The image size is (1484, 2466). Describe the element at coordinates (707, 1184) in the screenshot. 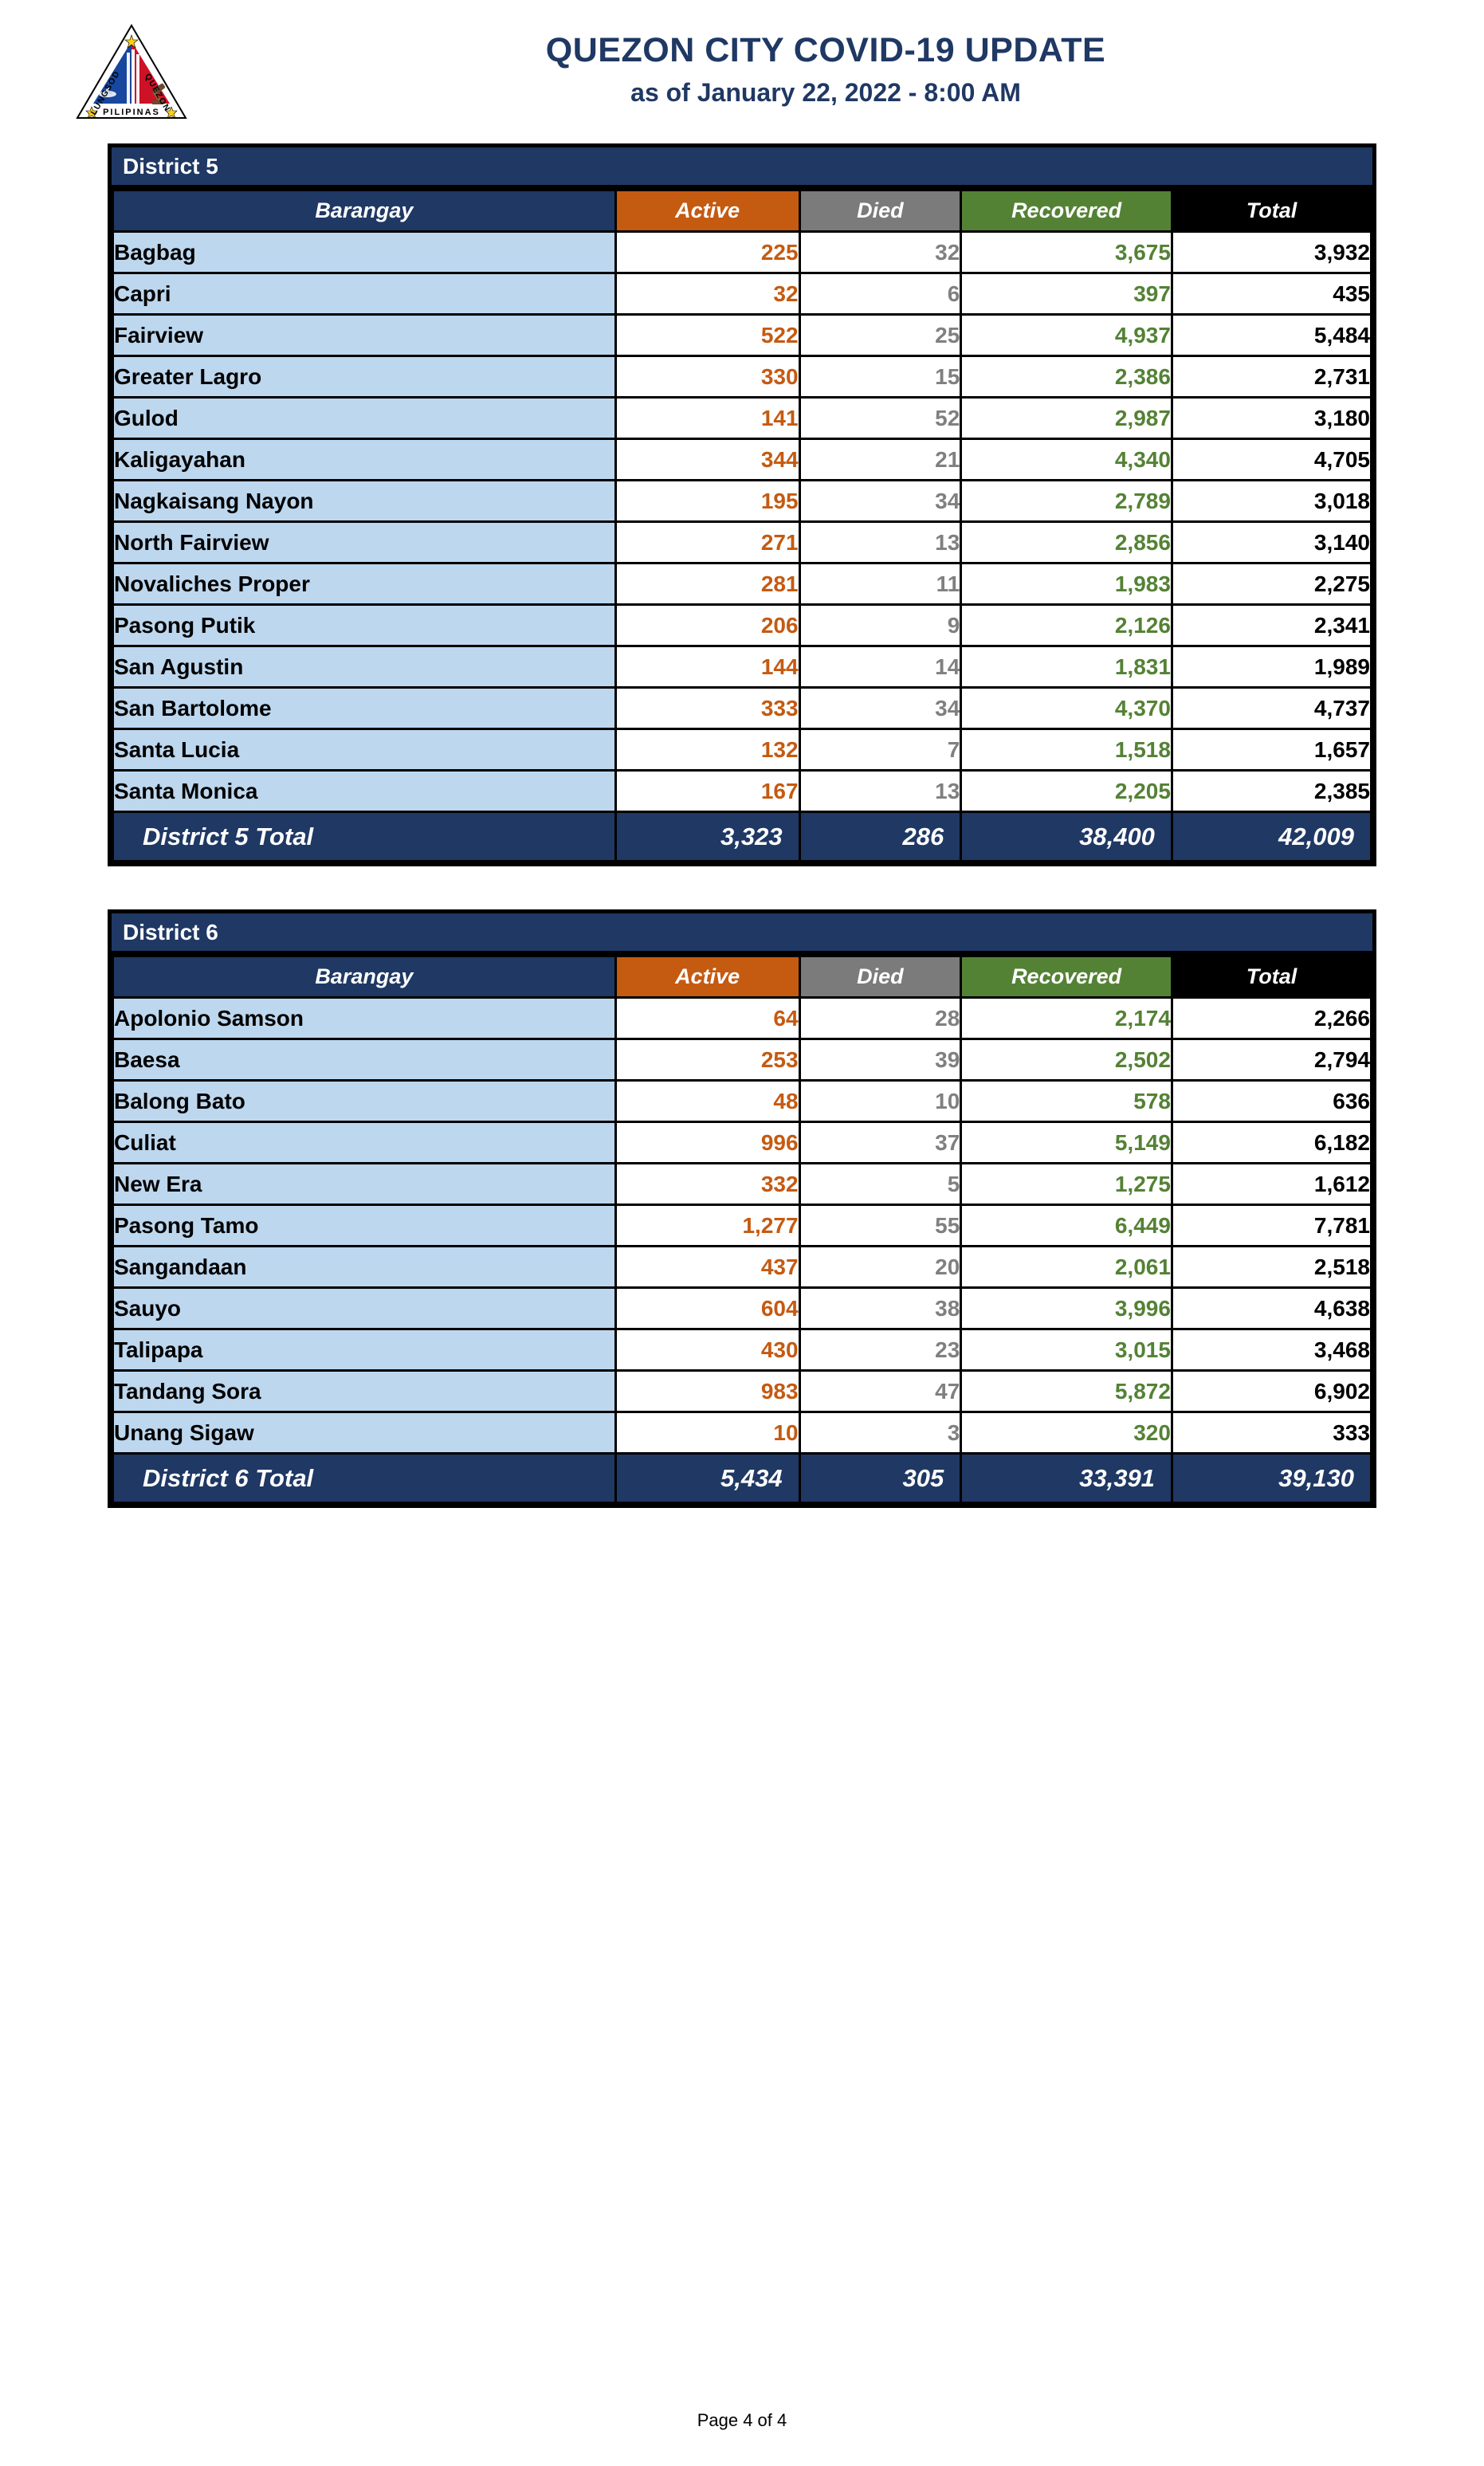

I see `cell-active-count: 332` at that location.